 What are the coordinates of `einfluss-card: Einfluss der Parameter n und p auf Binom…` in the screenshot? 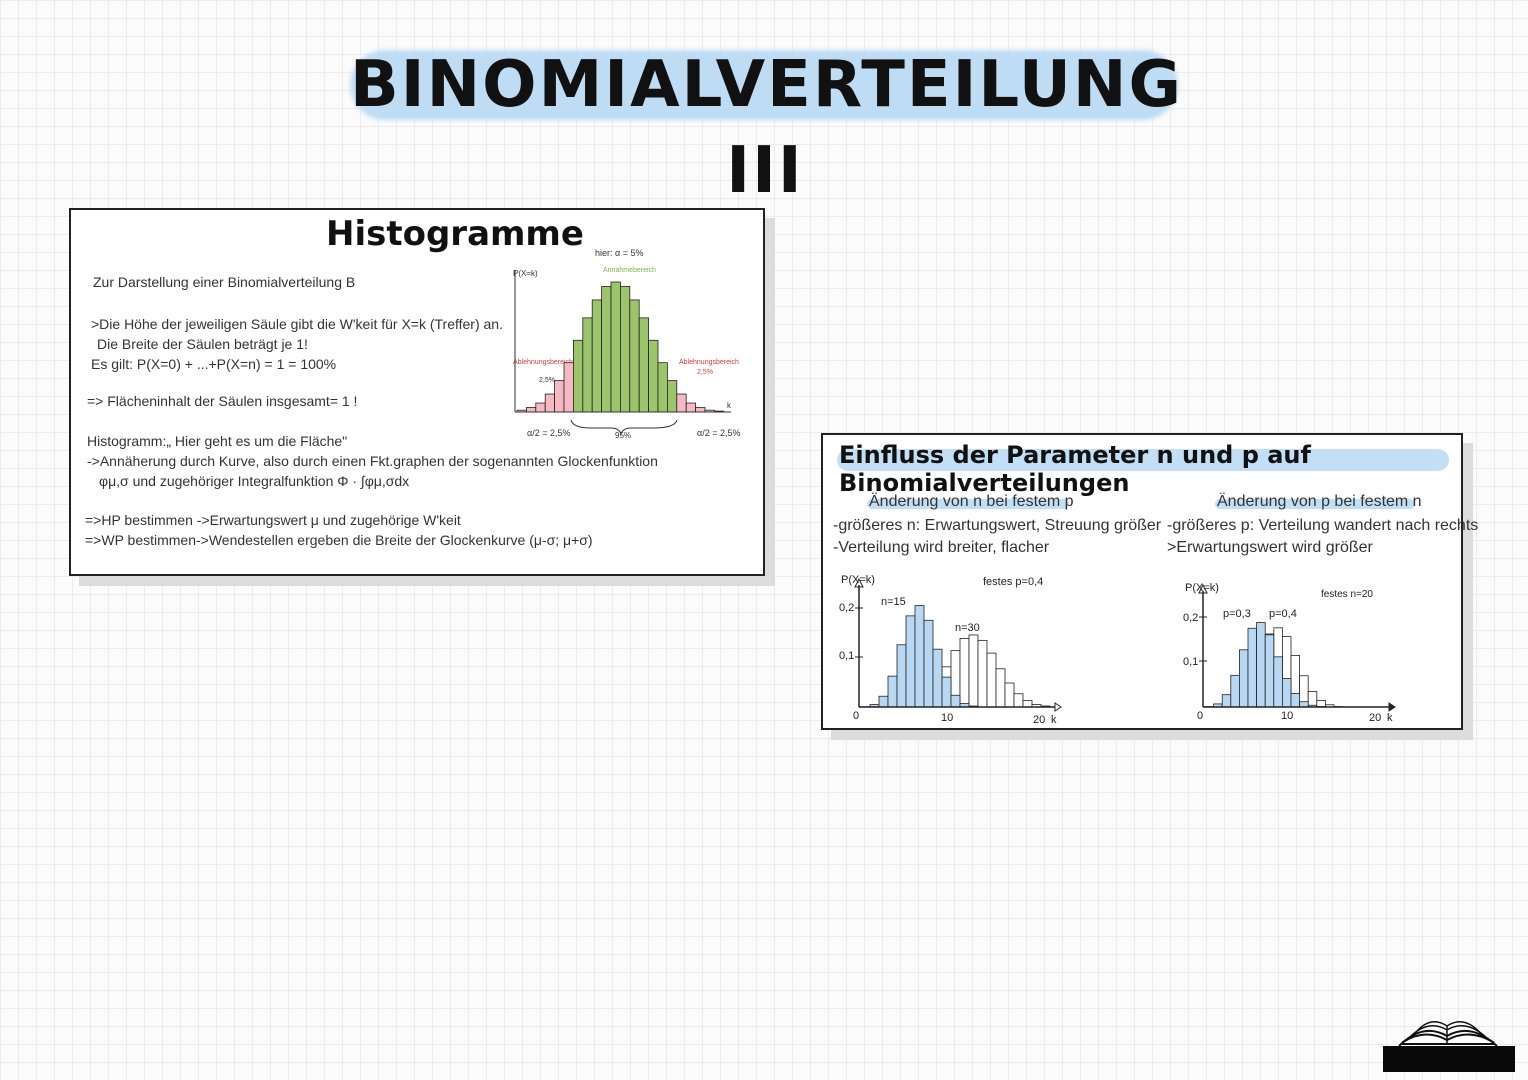 It's located at (1149, 581).